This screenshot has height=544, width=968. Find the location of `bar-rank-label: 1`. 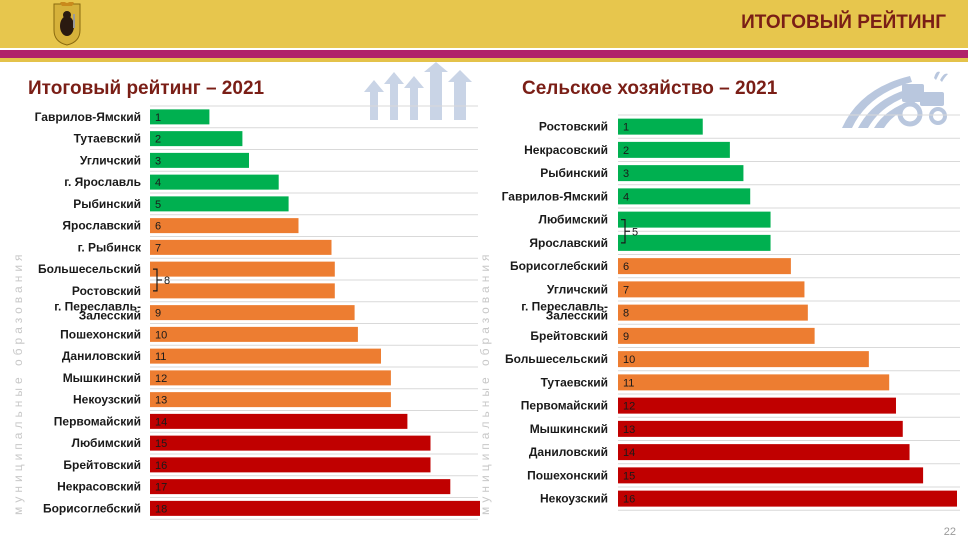

bar-rank-label: 1 is located at coordinates (158, 118).